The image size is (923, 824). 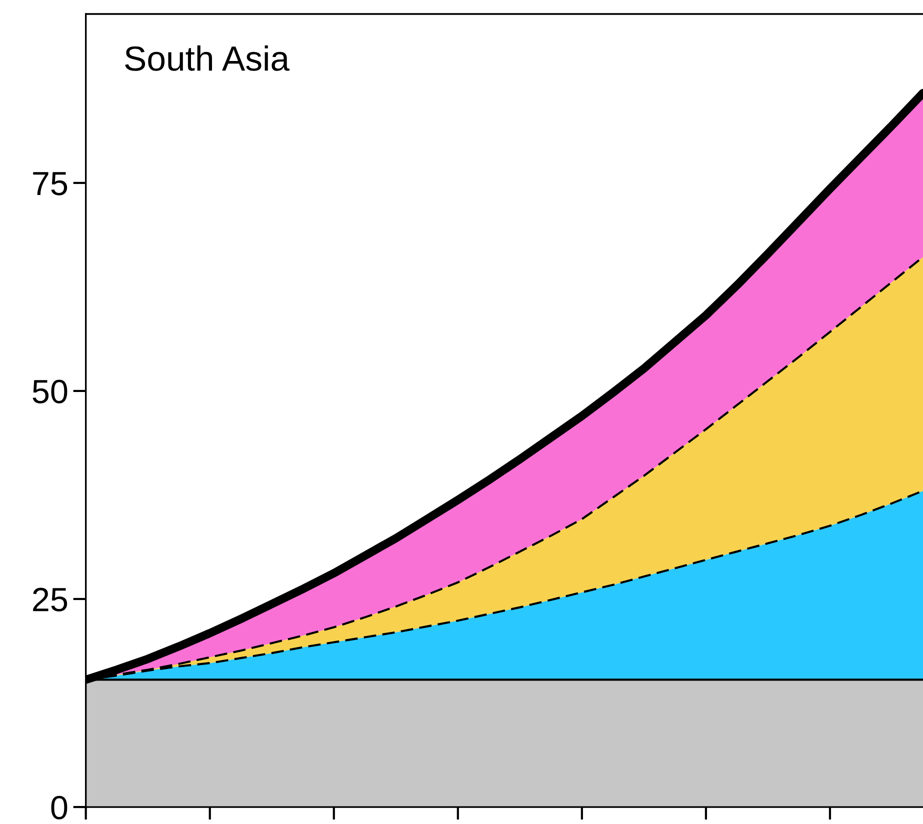 What do you see at coordinates (50, 600) in the screenshot?
I see `y-tick-label: 25` at bounding box center [50, 600].